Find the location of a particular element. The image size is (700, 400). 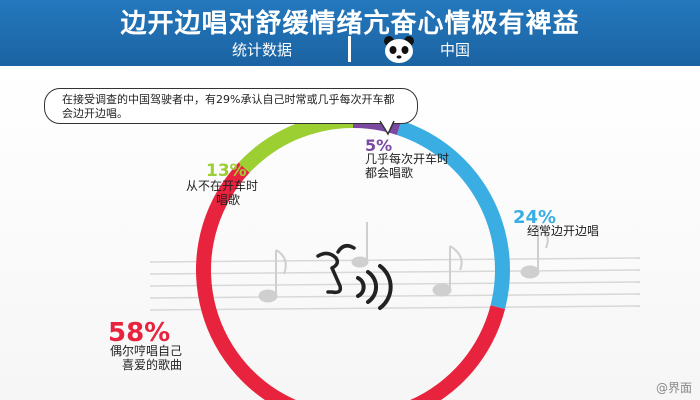

callout-bubble is located at coordinates (231, 106).